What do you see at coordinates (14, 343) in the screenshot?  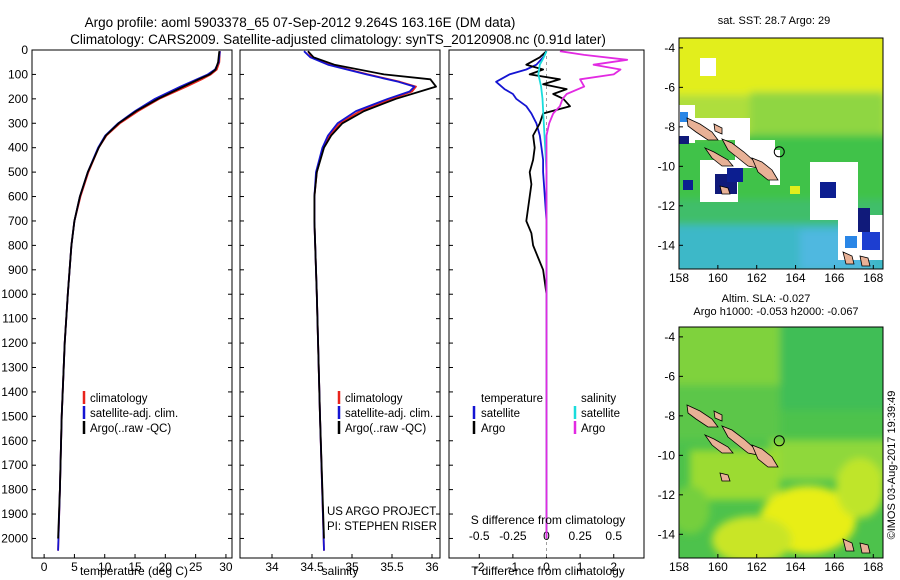 I see `depth-tick-label: 1200` at bounding box center [14, 343].